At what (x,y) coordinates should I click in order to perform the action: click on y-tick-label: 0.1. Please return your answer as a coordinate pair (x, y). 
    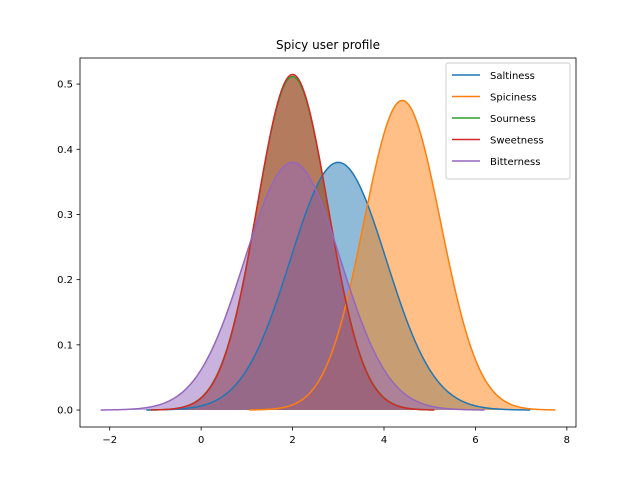
    Looking at the image, I should click on (65, 345).